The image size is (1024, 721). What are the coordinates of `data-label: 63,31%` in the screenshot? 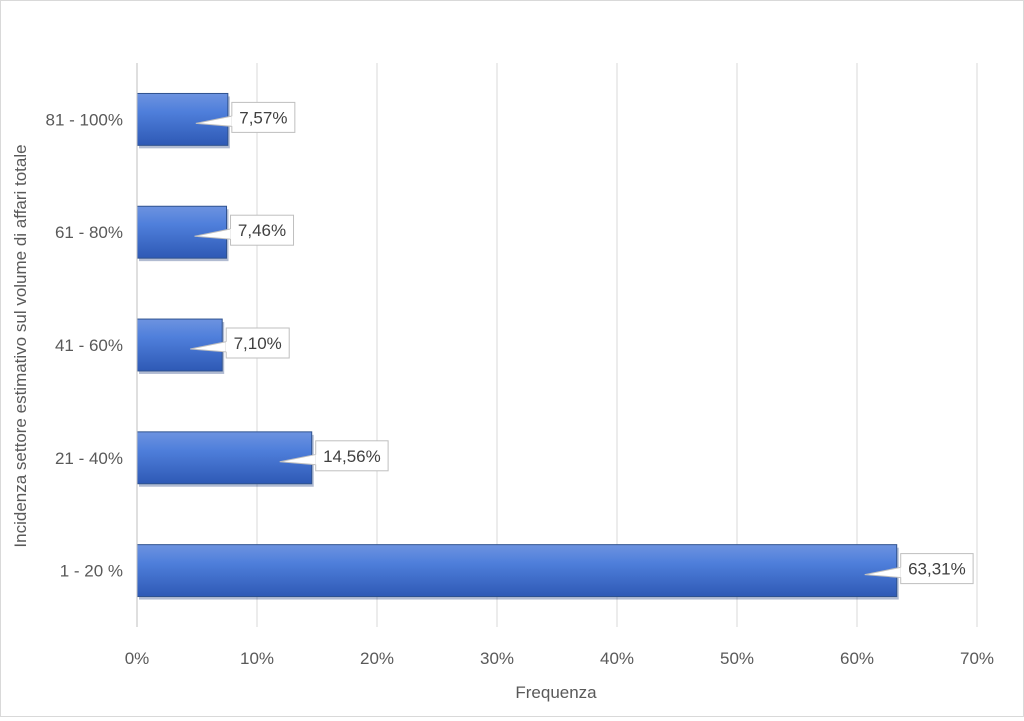 It's located at (937, 569).